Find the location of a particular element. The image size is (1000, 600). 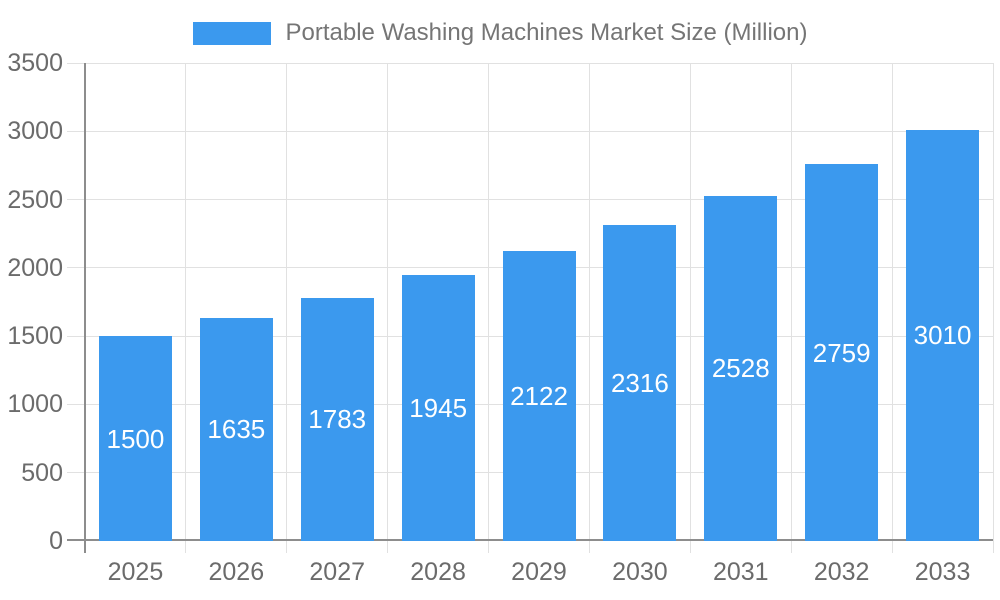

x-tick-label: 2030 is located at coordinates (640, 572).